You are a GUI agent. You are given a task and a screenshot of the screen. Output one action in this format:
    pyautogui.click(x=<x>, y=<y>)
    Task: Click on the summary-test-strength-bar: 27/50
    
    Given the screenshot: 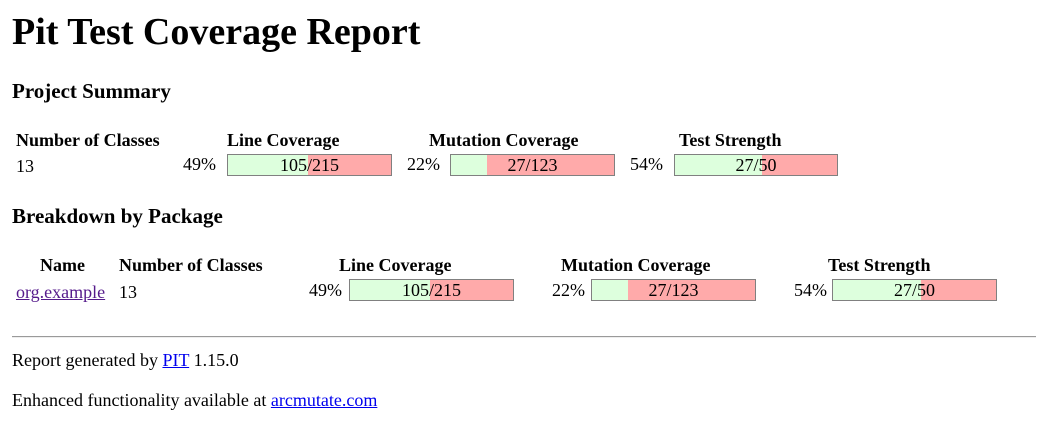 What is the action you would take?
    pyautogui.click(x=756, y=165)
    